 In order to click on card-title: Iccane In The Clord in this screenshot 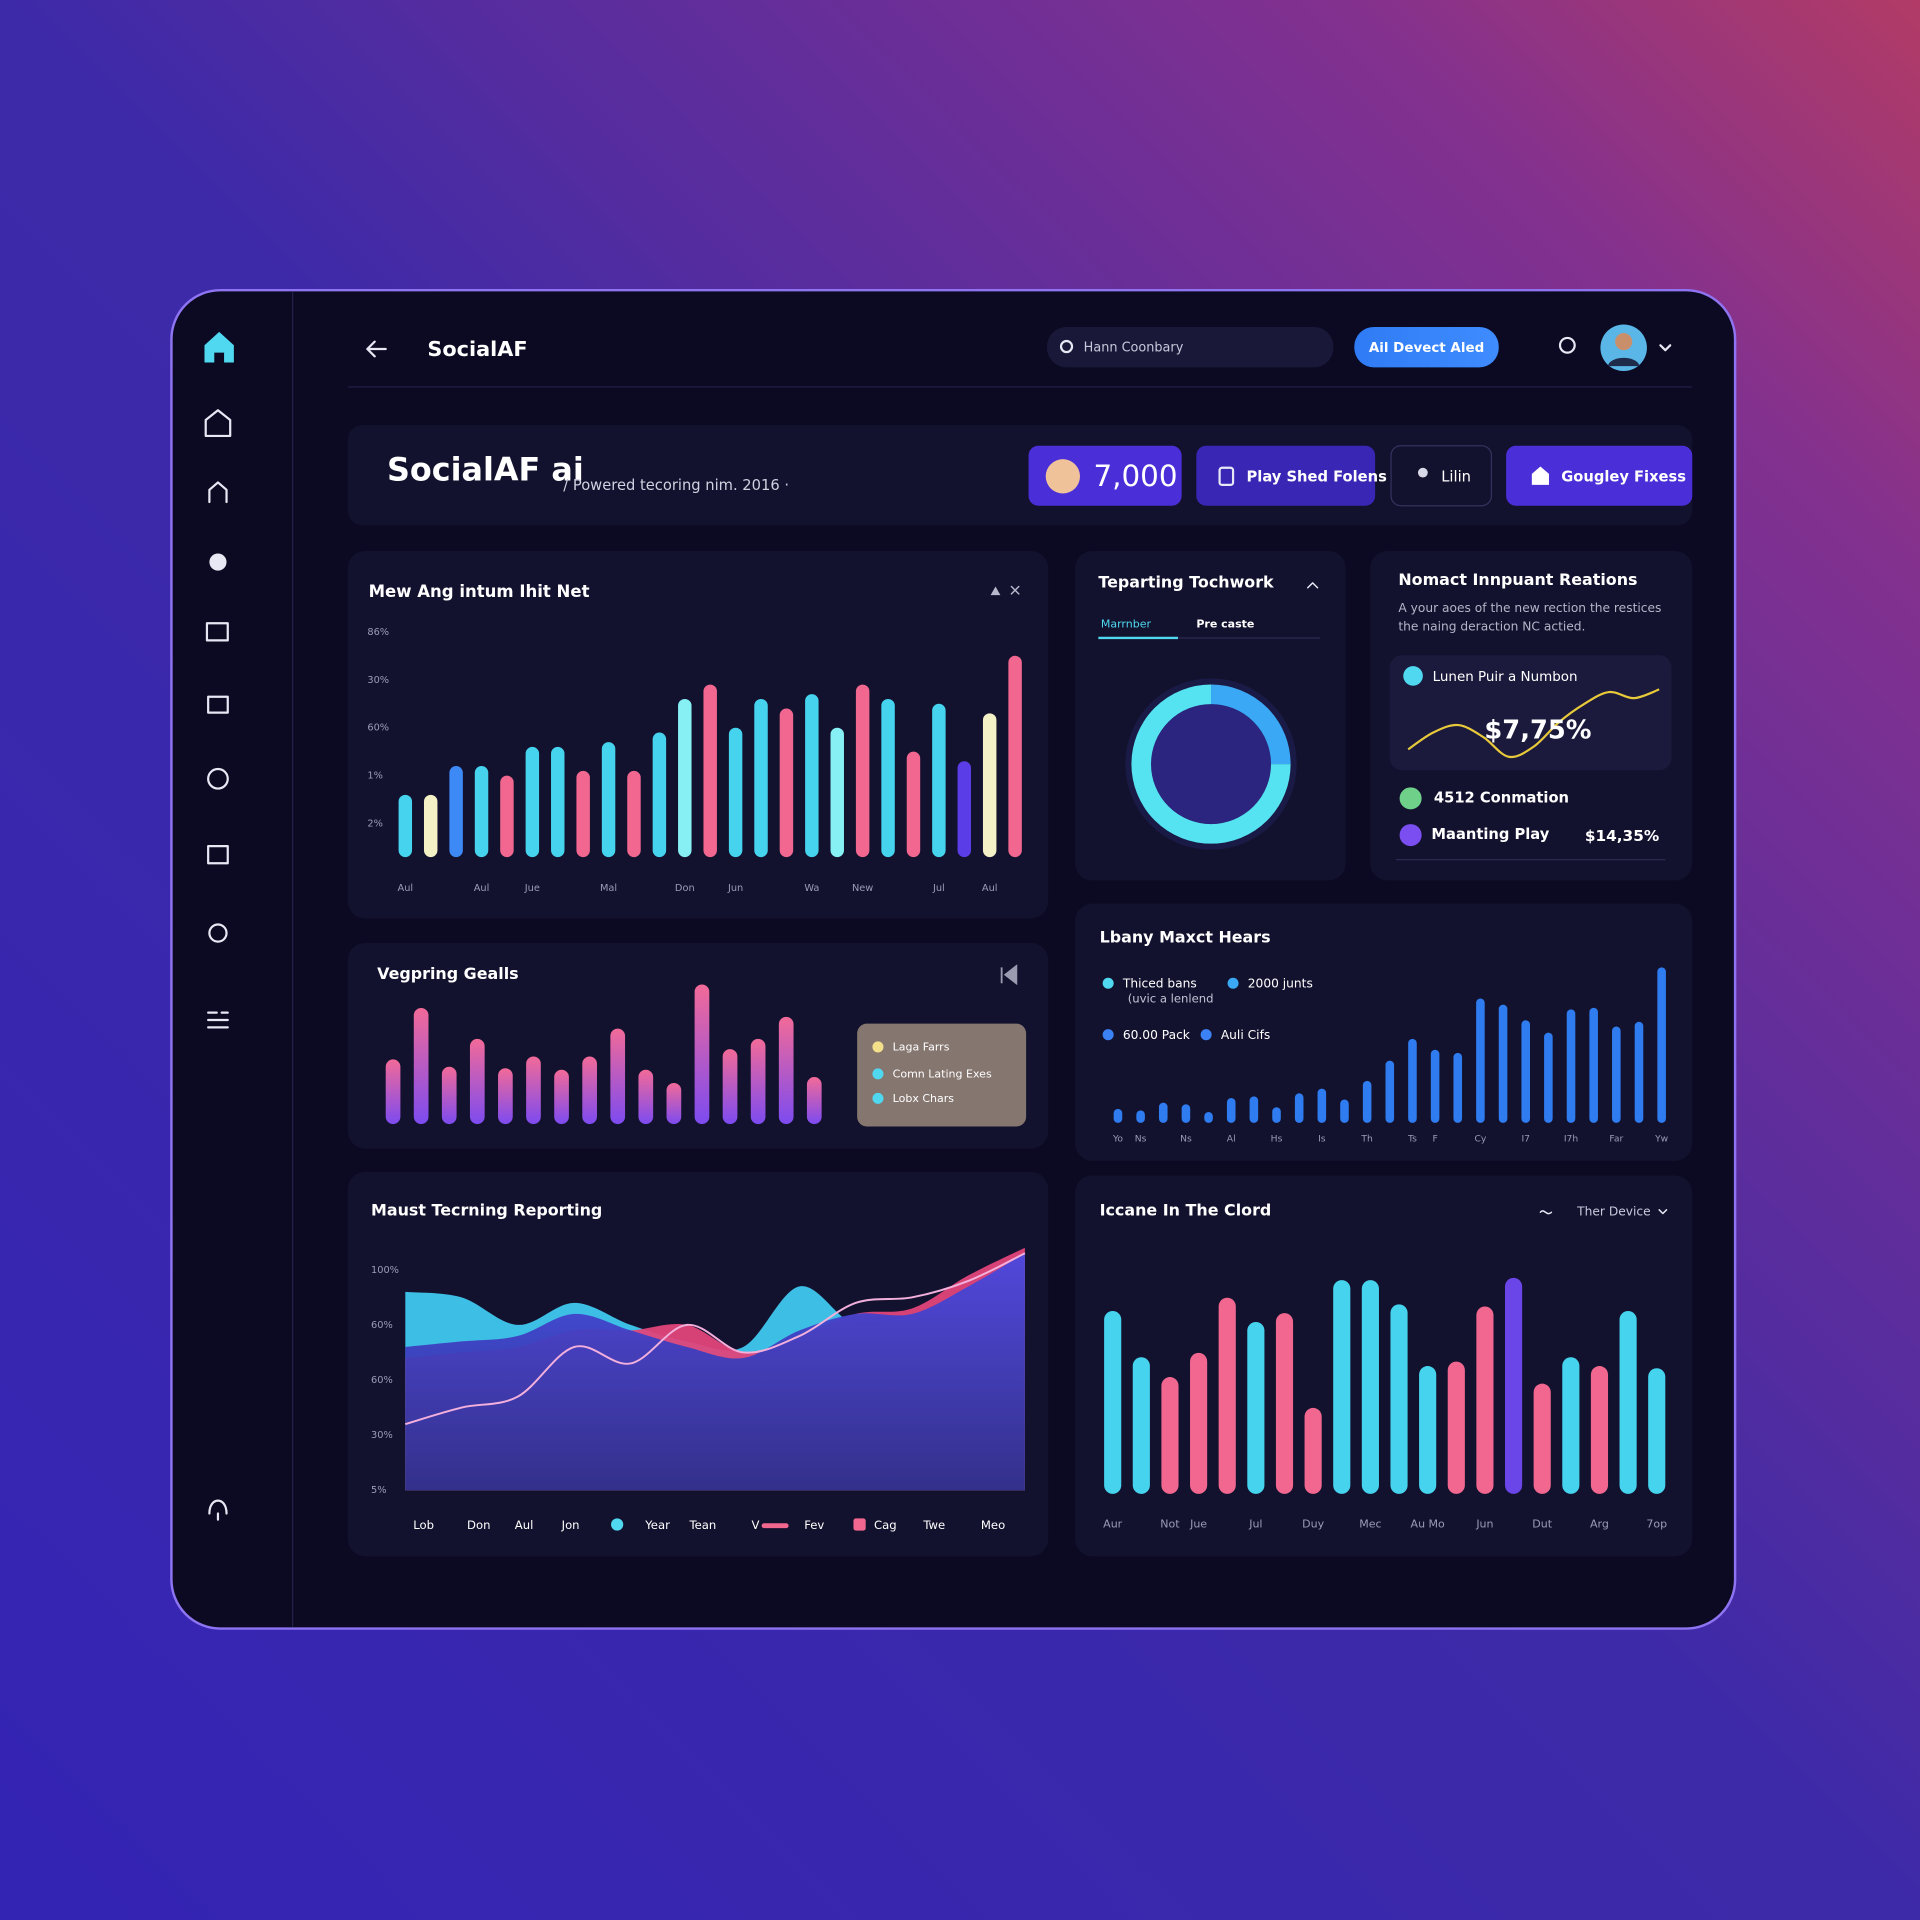, I will do `click(1186, 1210)`.